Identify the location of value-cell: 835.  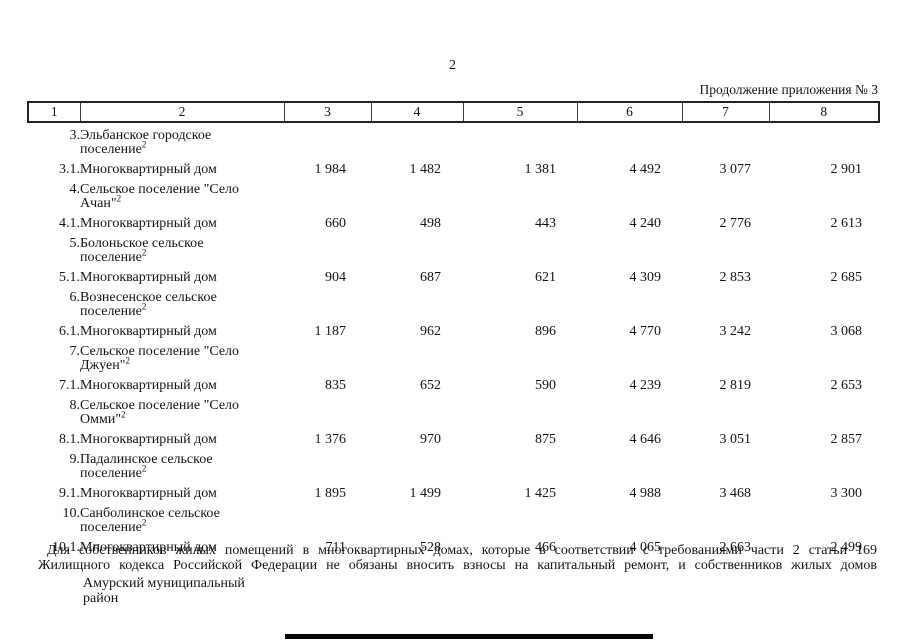
(335, 385).